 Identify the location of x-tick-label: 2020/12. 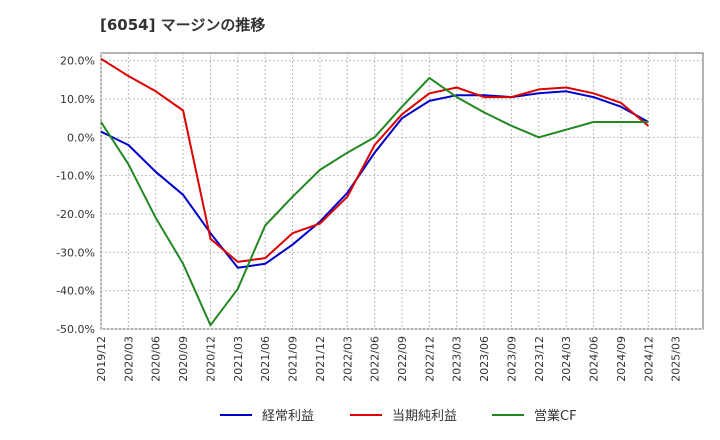
(210, 359).